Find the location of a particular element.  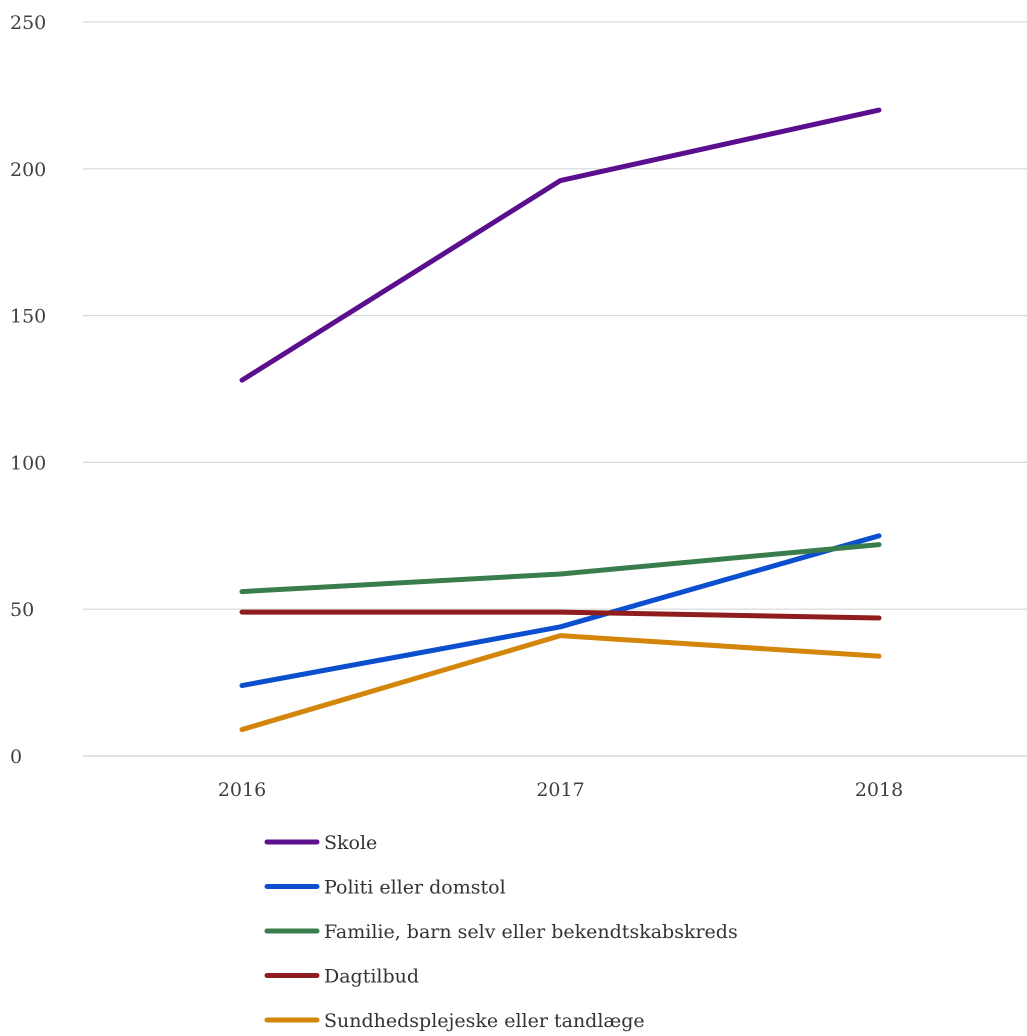

y-tick-label: 100 is located at coordinates (28, 463).